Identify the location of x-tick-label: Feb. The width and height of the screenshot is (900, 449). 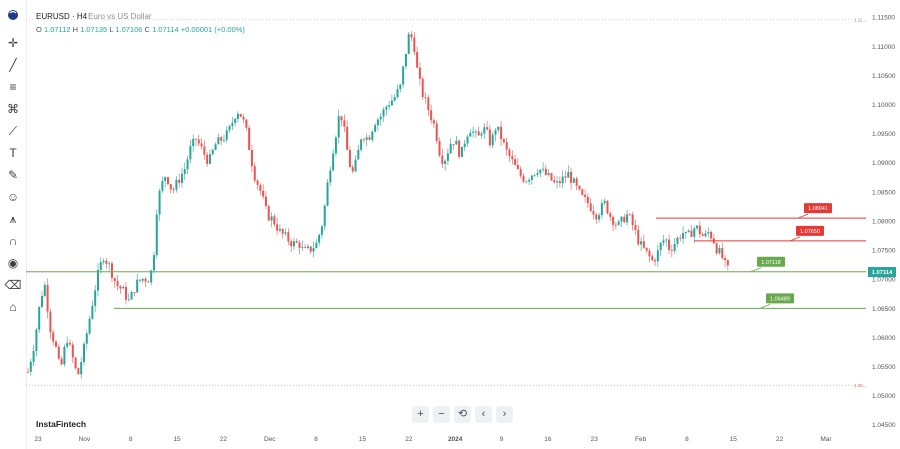
(641, 439).